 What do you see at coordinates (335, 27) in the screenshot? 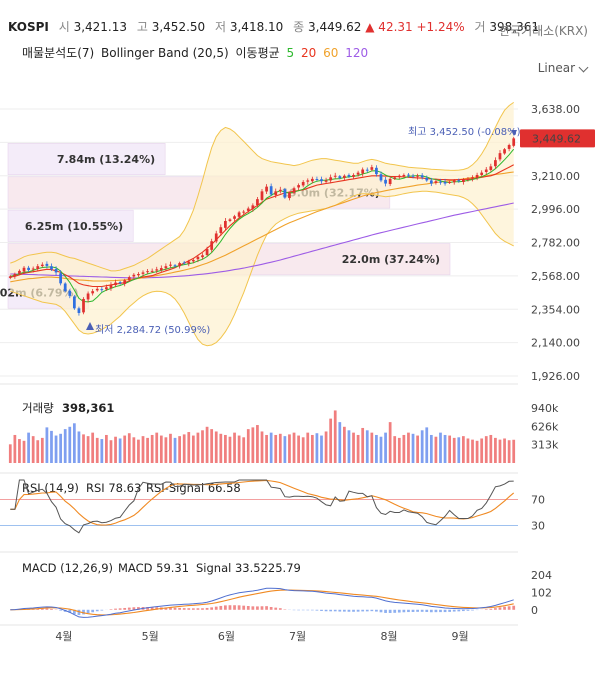
I see `close-value: 3,449.62` at bounding box center [335, 27].